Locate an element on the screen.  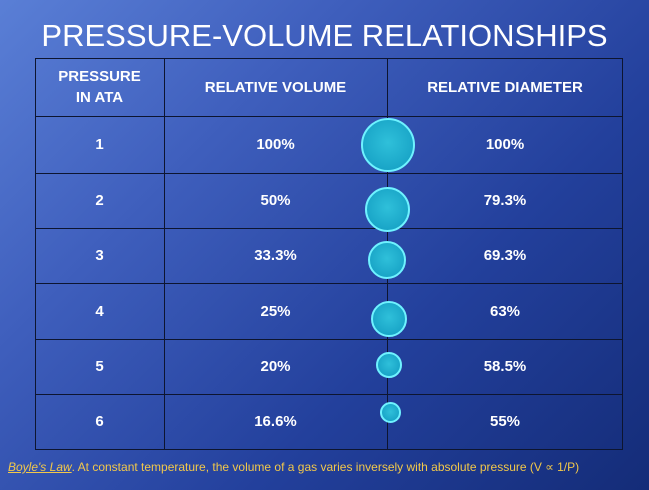
gas-bubble-3atm is located at coordinates (387, 260).